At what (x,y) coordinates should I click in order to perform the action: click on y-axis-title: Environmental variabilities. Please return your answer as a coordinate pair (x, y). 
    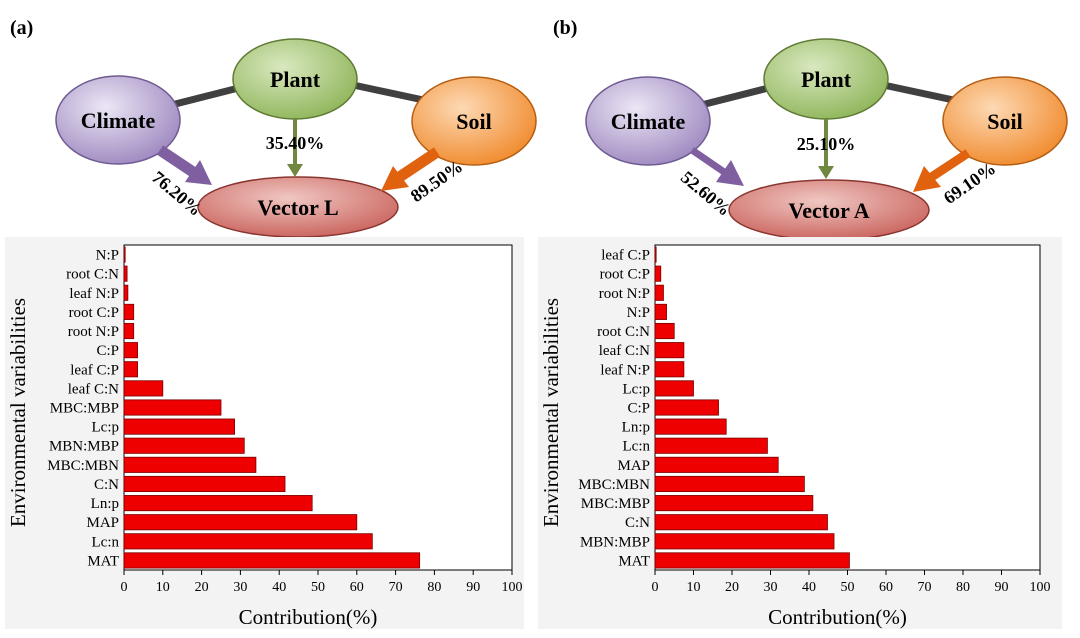
    Looking at the image, I should click on (551, 412).